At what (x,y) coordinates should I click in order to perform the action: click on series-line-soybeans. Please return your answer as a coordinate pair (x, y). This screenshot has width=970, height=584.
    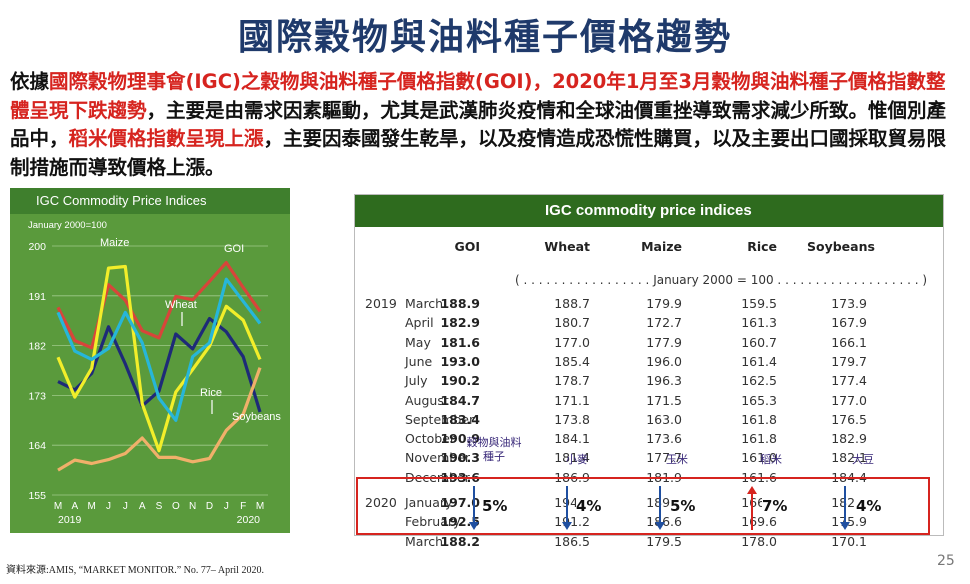
    Looking at the image, I should click on (159, 419).